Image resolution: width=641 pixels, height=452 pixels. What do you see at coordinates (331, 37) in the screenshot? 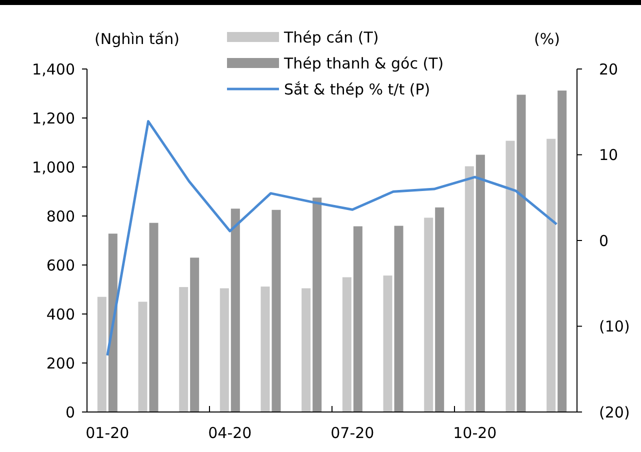
I see `legend-label: Thép cán (T)` at bounding box center [331, 37].